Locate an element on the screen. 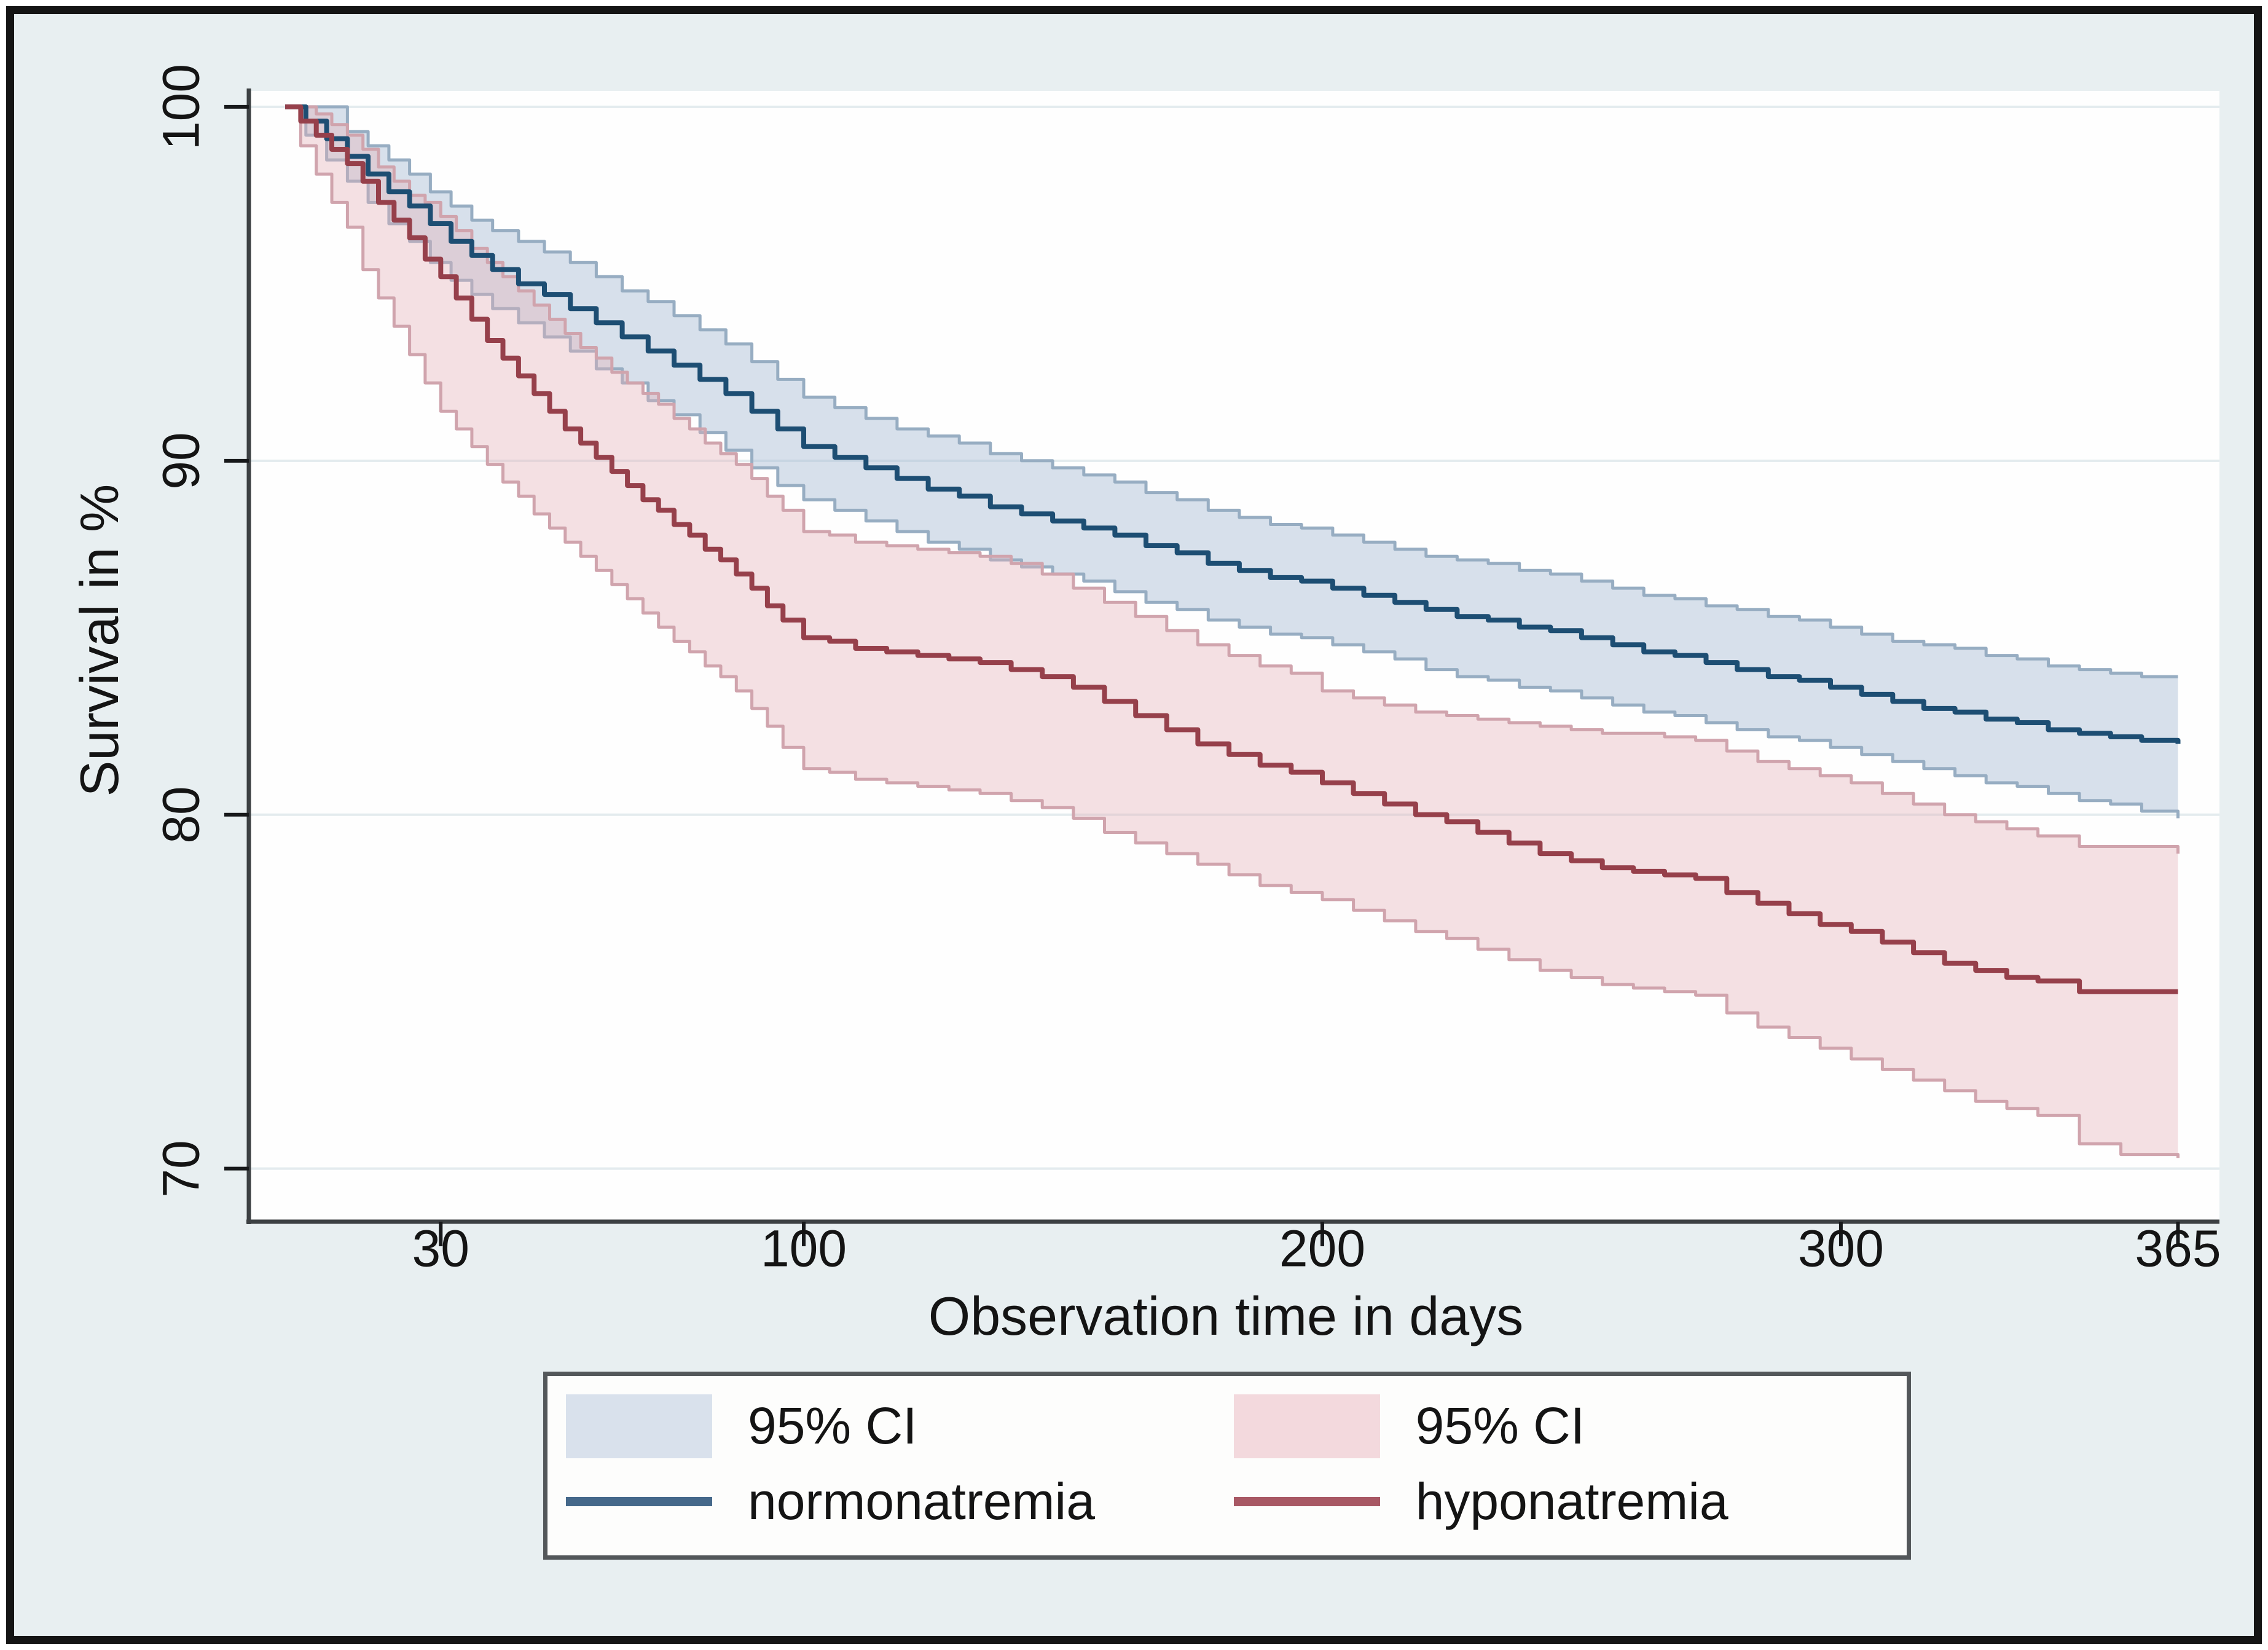  pink-ci-band-swatch is located at coordinates (1306, 1426).